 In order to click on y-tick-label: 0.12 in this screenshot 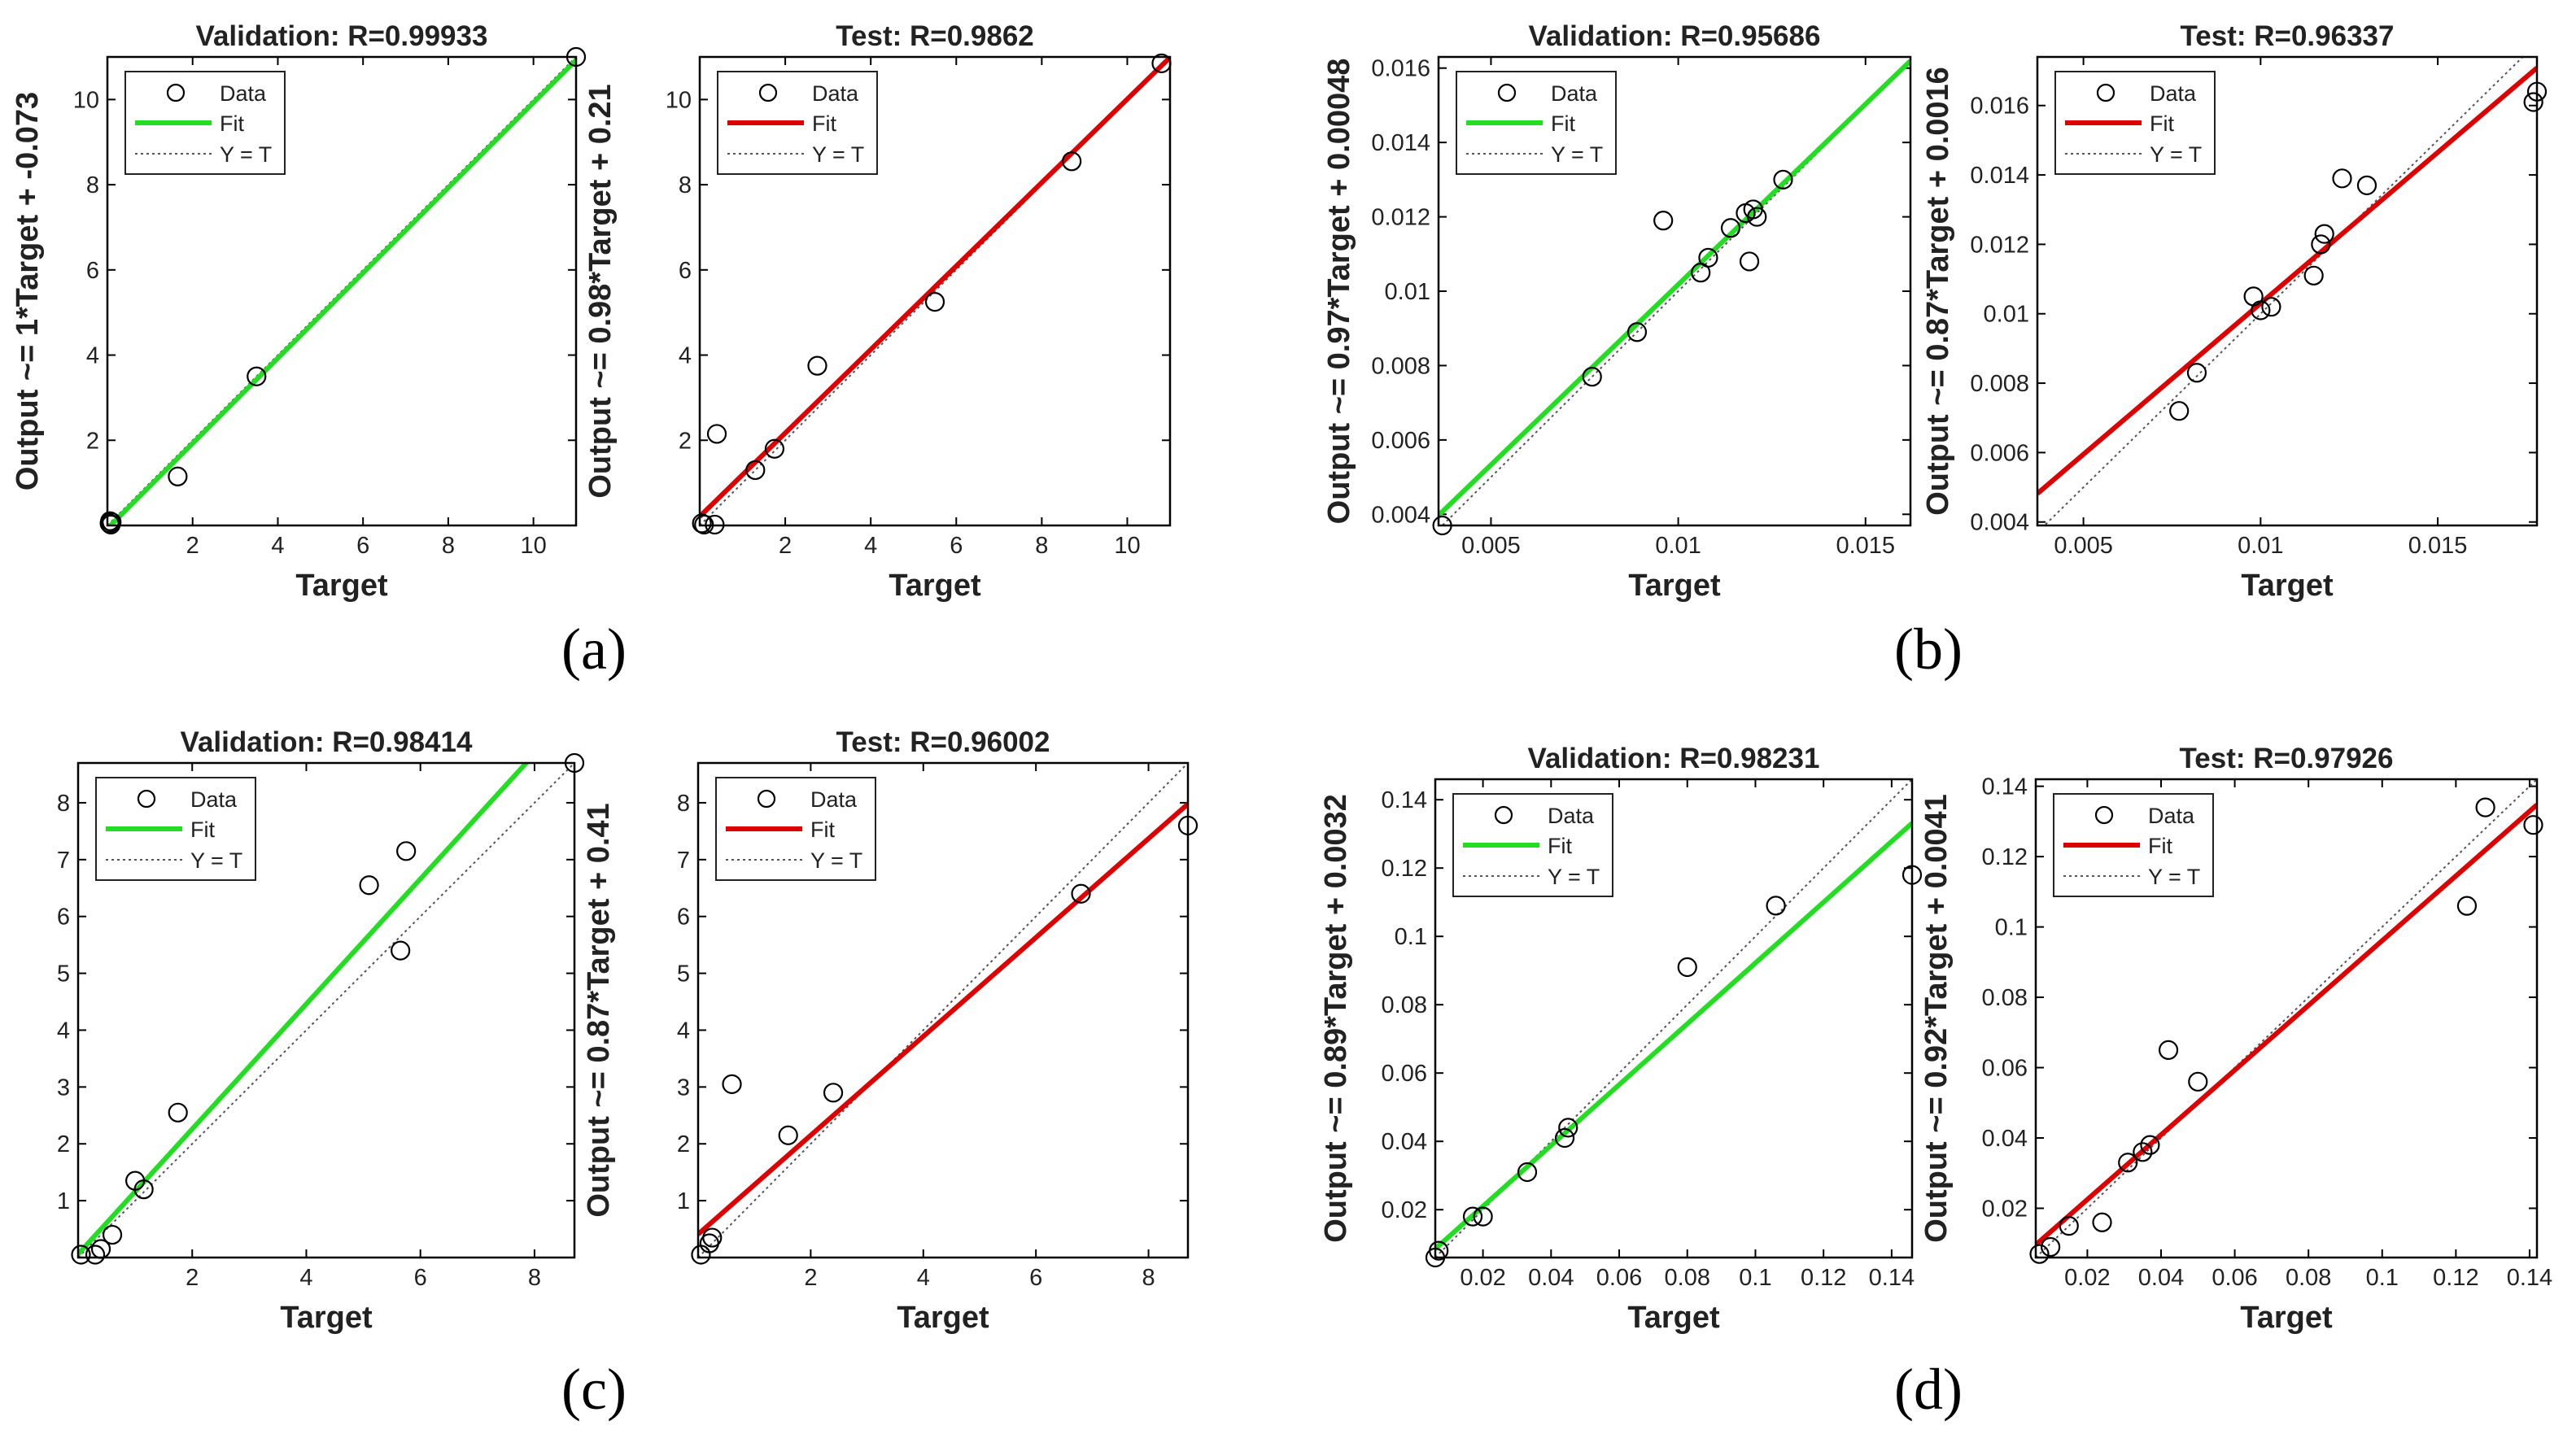, I will do `click(1404, 869)`.